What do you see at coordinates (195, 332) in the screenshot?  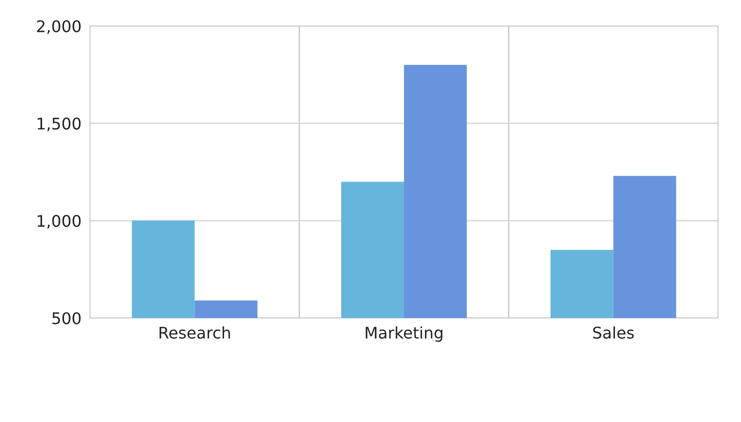 I see `x-tick-label: Research` at bounding box center [195, 332].